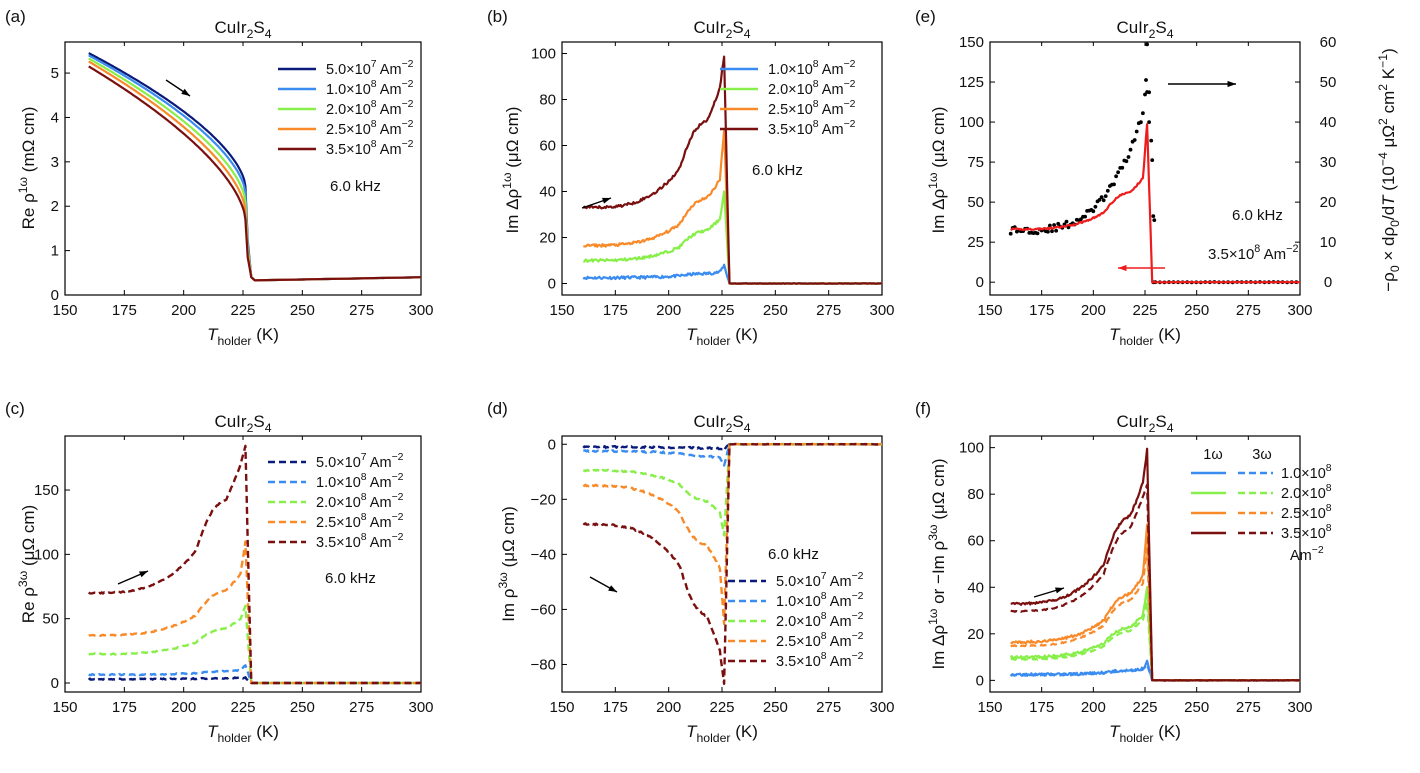 Image resolution: width=1420 pixels, height=773 pixels. Describe the element at coordinates (64, 310) in the screenshot. I see `x-tick-label: 150` at that location.